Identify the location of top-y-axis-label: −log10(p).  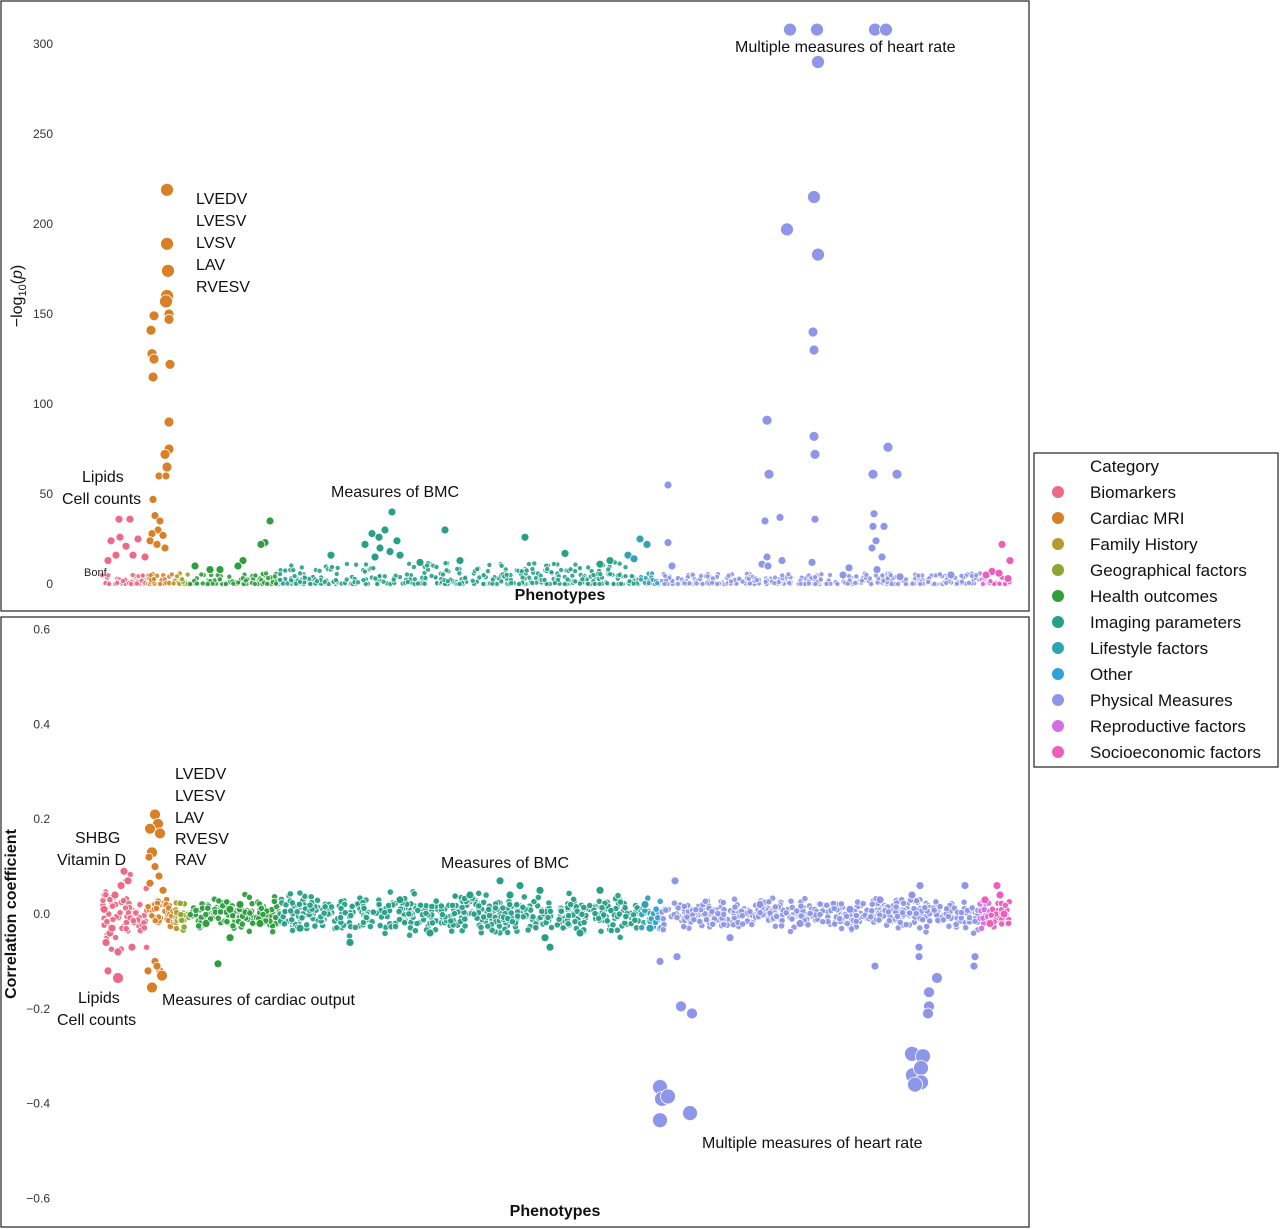
(19, 296).